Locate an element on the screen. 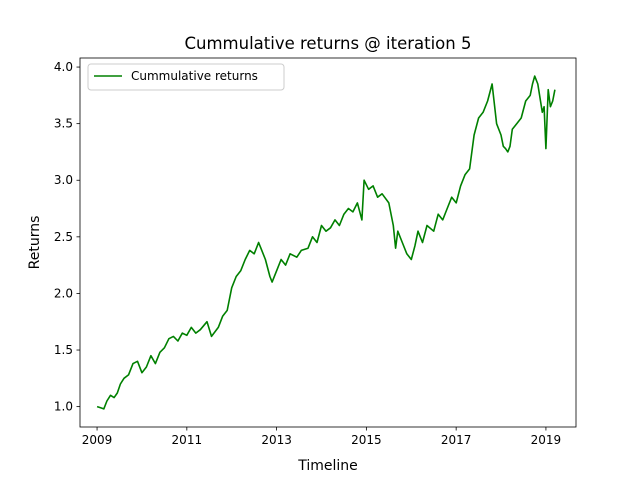 Image resolution: width=640 pixels, height=480 pixels. y-tick-label: 1.0 is located at coordinates (63, 407).